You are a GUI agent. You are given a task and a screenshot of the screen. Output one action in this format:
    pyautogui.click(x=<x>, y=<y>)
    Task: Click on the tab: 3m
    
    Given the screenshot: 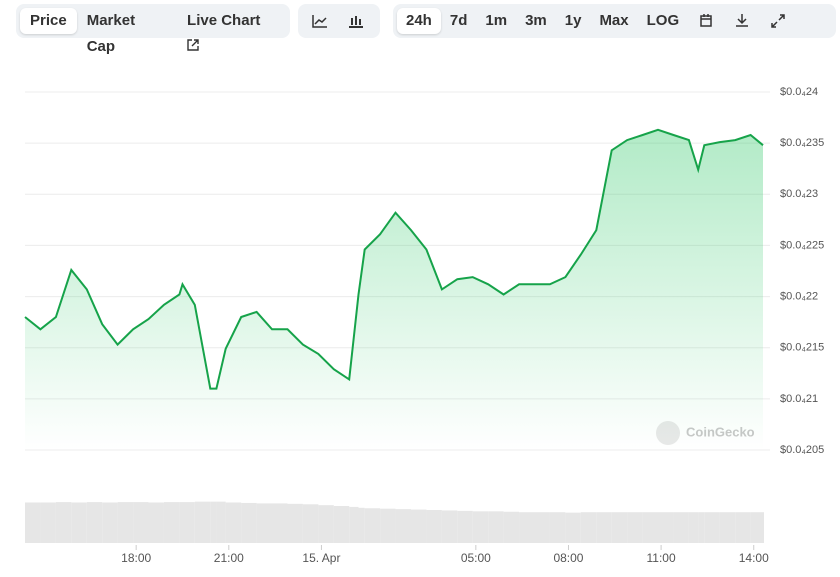 What is the action you would take?
    pyautogui.click(x=536, y=20)
    